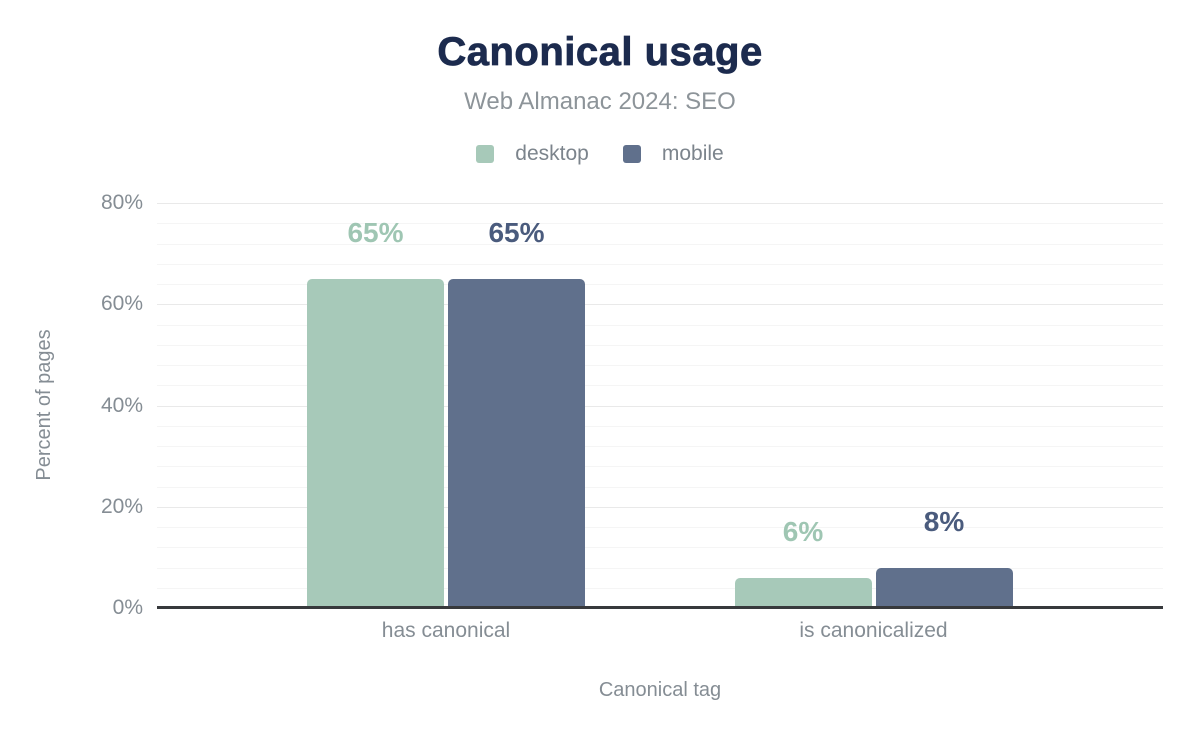 The width and height of the screenshot is (1200, 742). I want to click on legend-swatch-mobile, so click(631, 154).